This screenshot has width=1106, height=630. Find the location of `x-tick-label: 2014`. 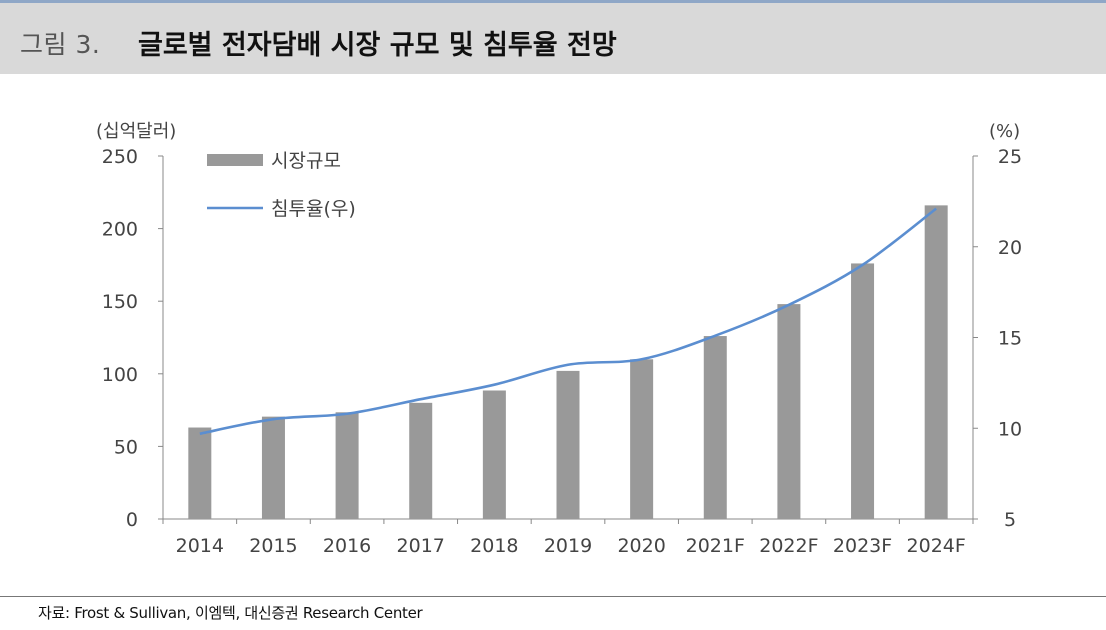

x-tick-label: 2014 is located at coordinates (200, 546).